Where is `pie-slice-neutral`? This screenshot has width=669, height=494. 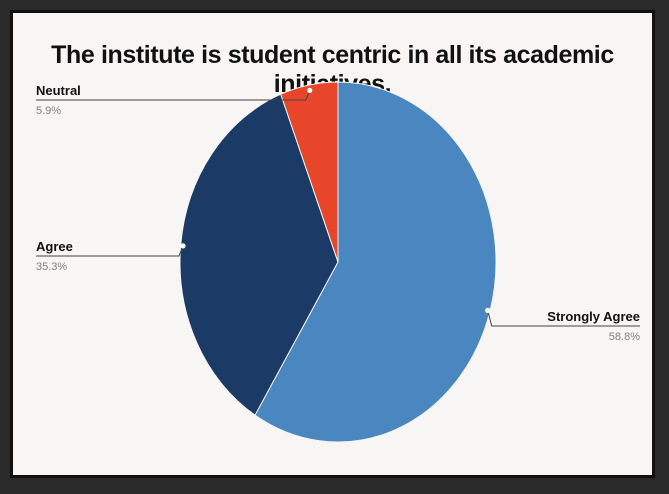
pie-slice-neutral is located at coordinates (309, 172).